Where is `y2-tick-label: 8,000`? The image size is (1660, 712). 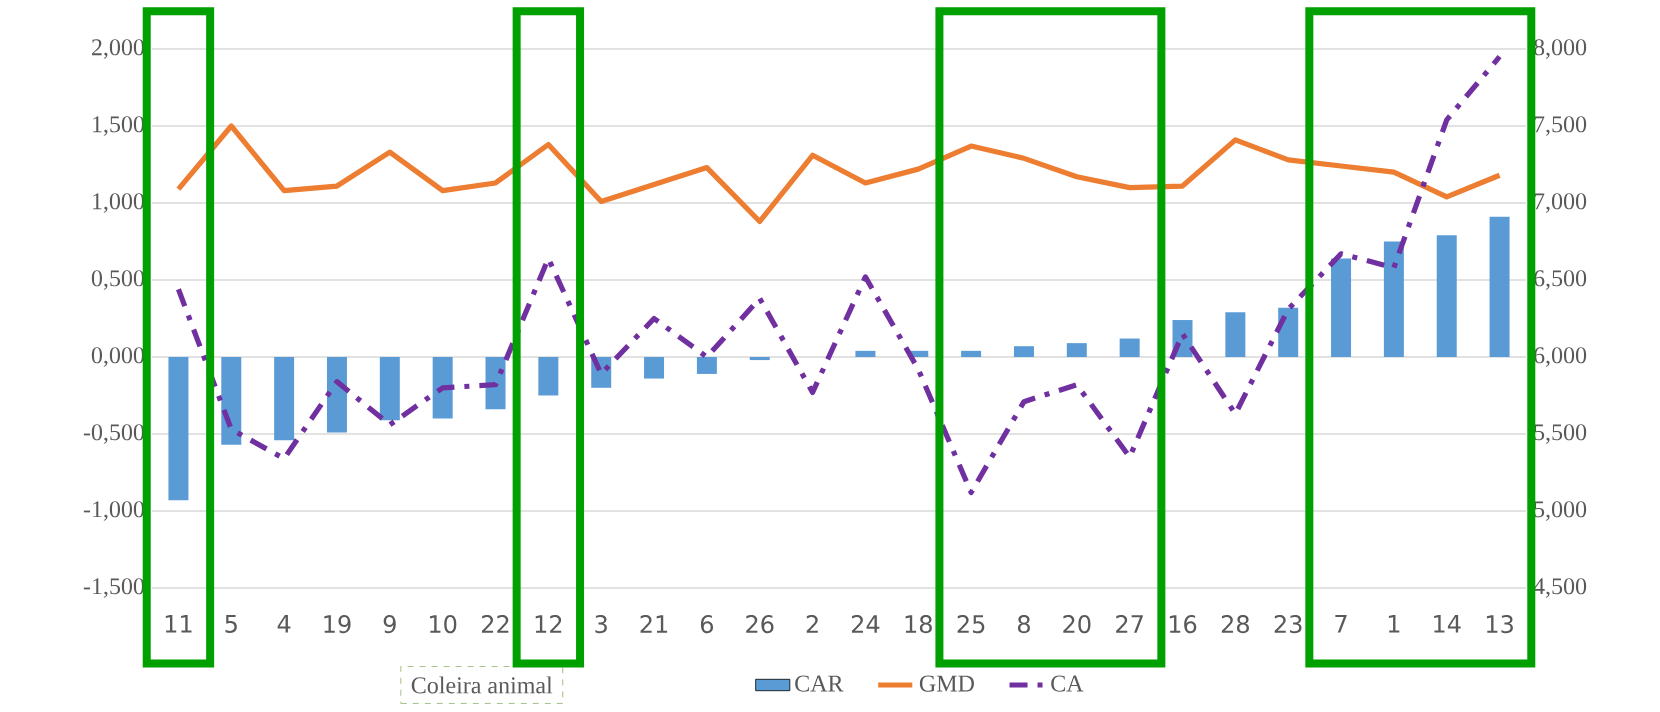
y2-tick-label: 8,000 is located at coordinates (1560, 49).